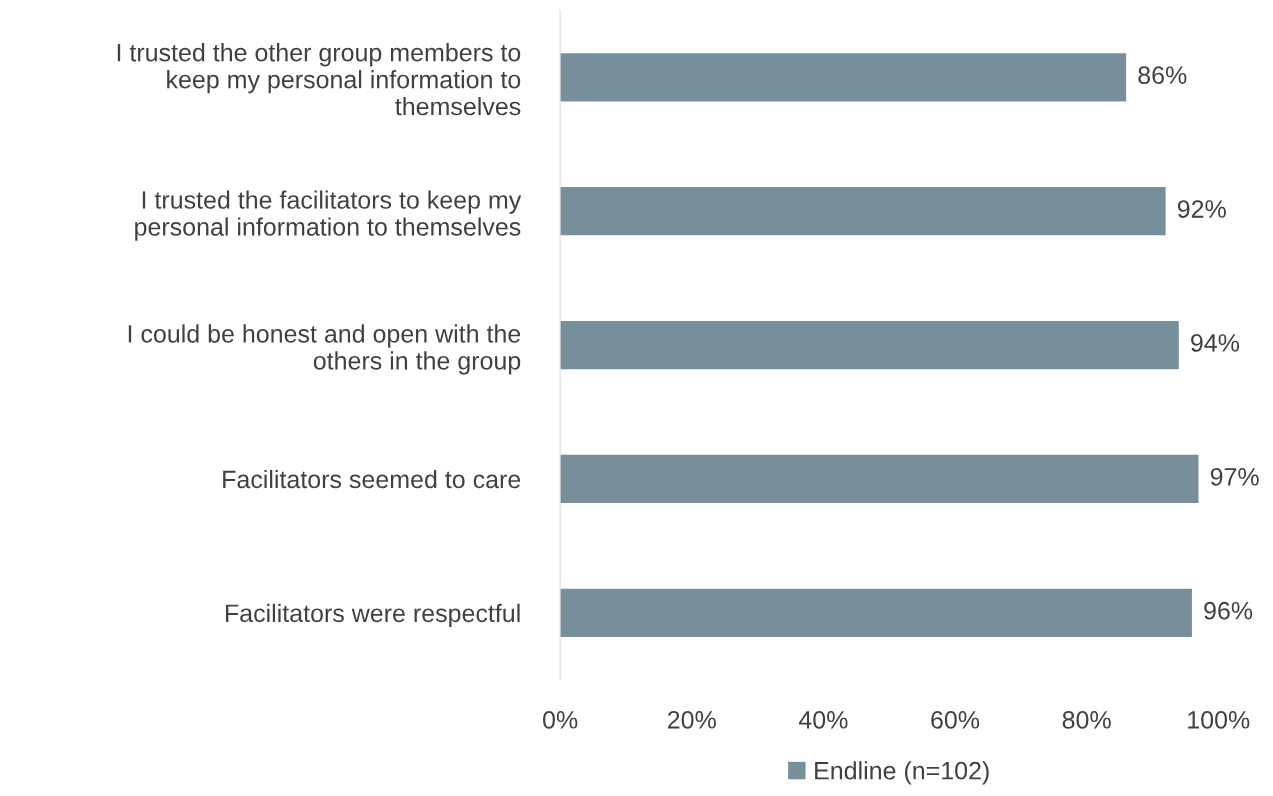  Describe the element at coordinates (823, 720) in the screenshot. I see `x-tick-label: 40%` at that location.